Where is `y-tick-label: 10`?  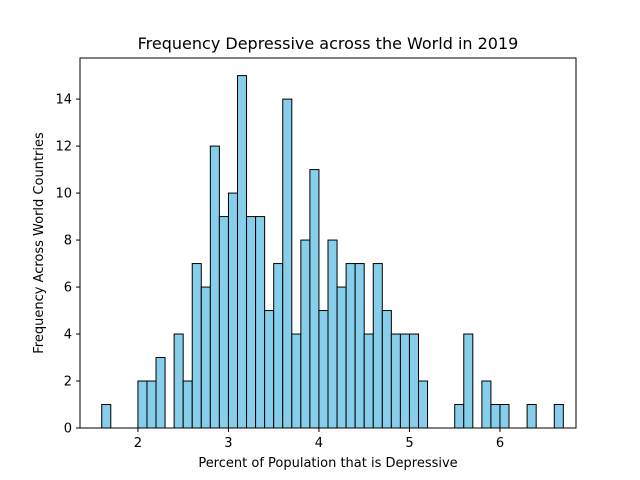
y-tick-label: 10 is located at coordinates (63, 194).